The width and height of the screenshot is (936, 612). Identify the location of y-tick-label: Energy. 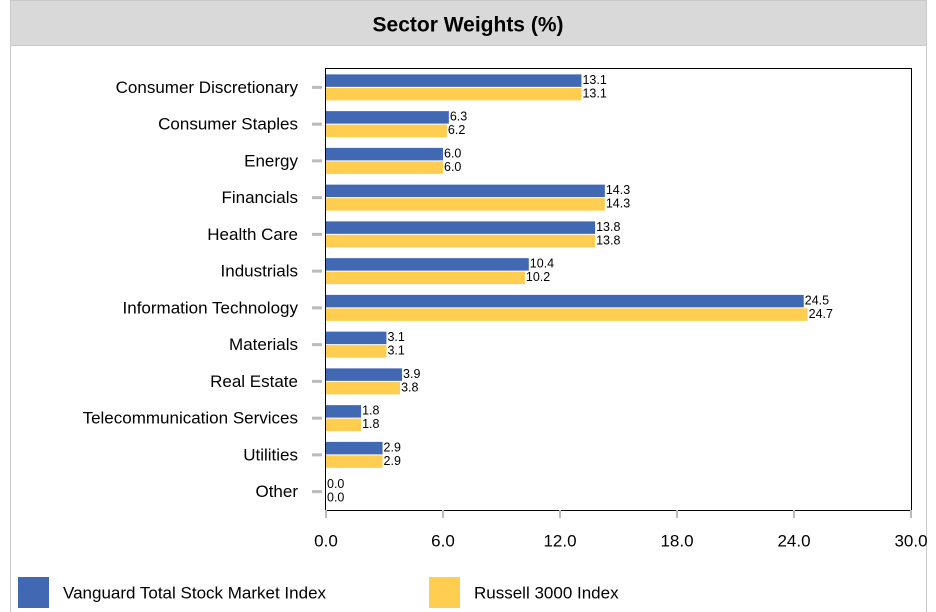
(271, 160).